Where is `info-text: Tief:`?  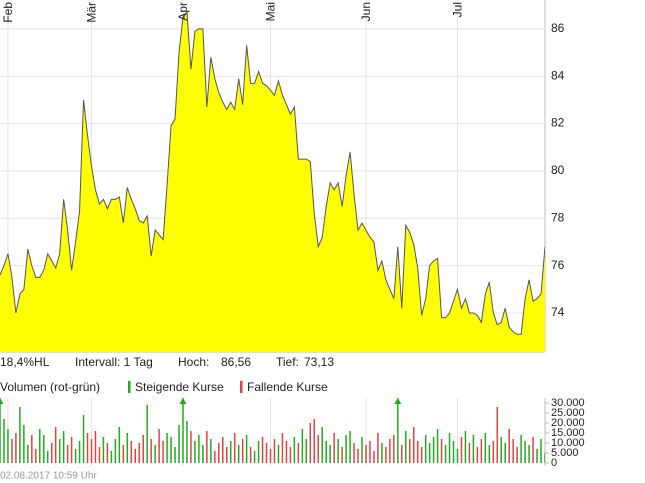 info-text: Tief: is located at coordinates (287, 362).